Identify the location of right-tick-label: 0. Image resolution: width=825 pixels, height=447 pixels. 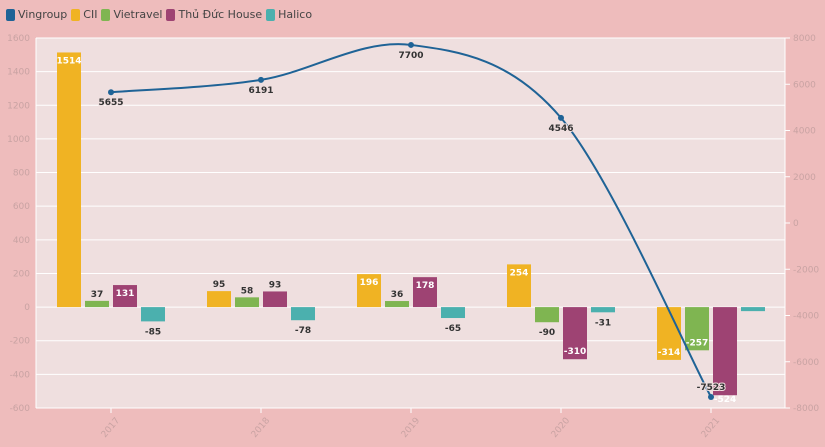
(796, 224).